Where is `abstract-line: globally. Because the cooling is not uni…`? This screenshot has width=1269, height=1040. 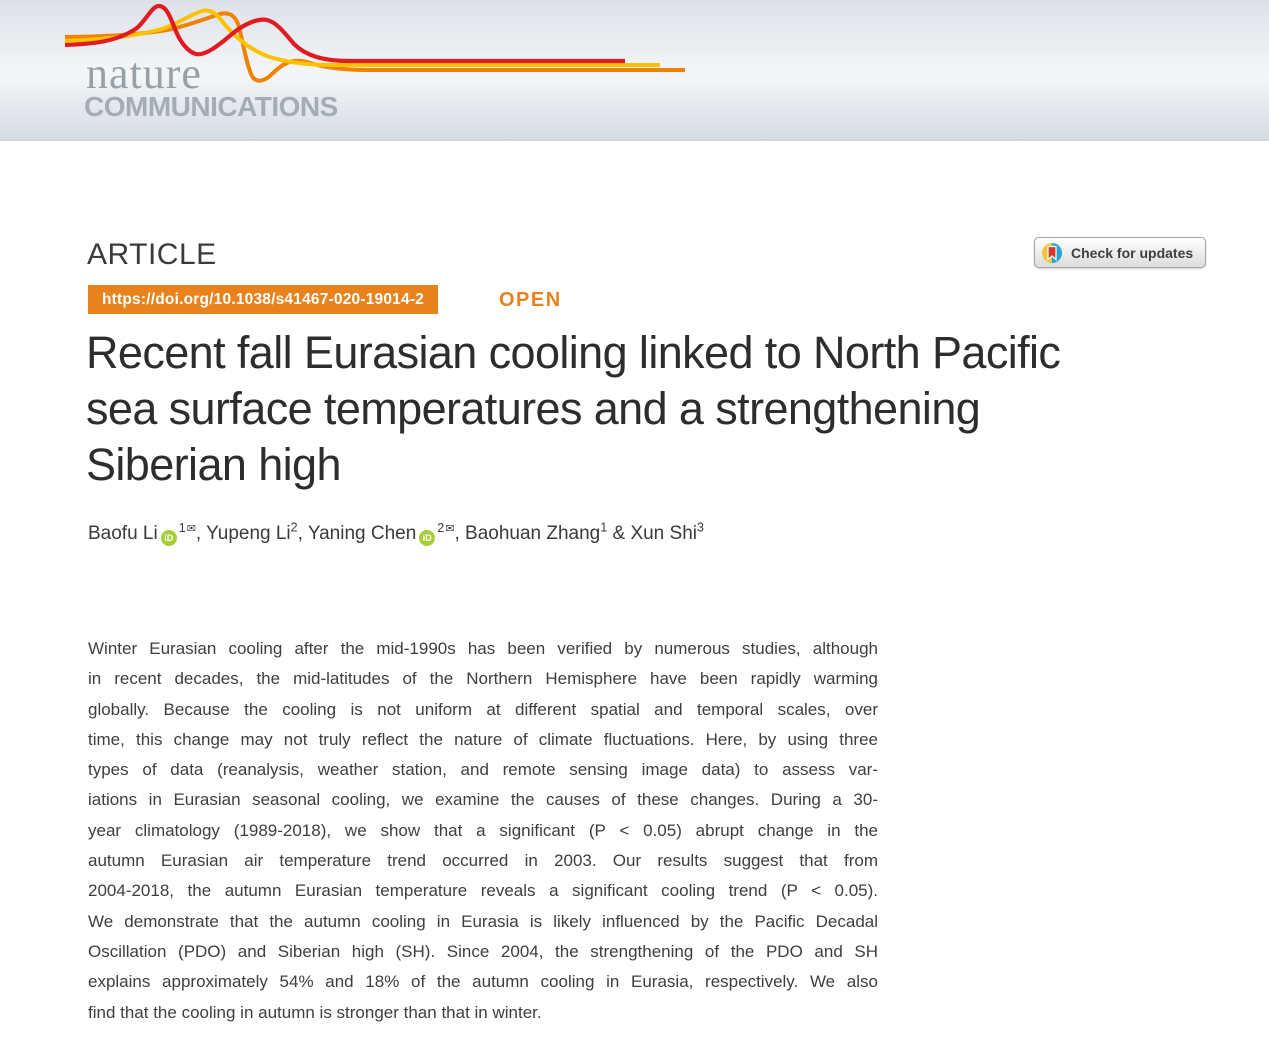 abstract-line: globally. Because the cooling is not uni… is located at coordinates (483, 709).